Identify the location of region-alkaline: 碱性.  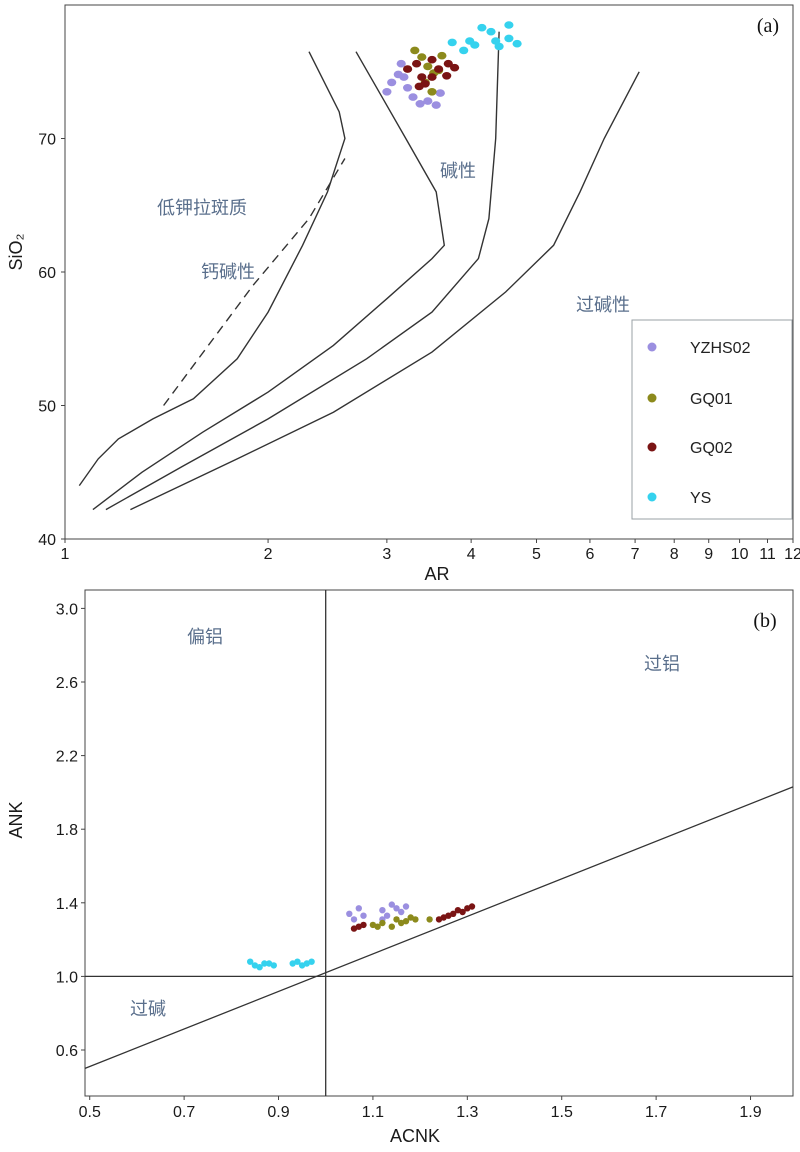
(458, 171).